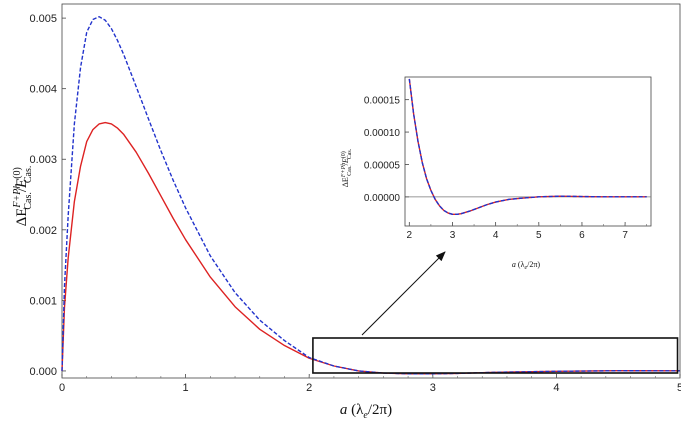 The image size is (681, 421). Describe the element at coordinates (453, 235) in the screenshot. I see `inset-x-tick-label: 3` at that location.